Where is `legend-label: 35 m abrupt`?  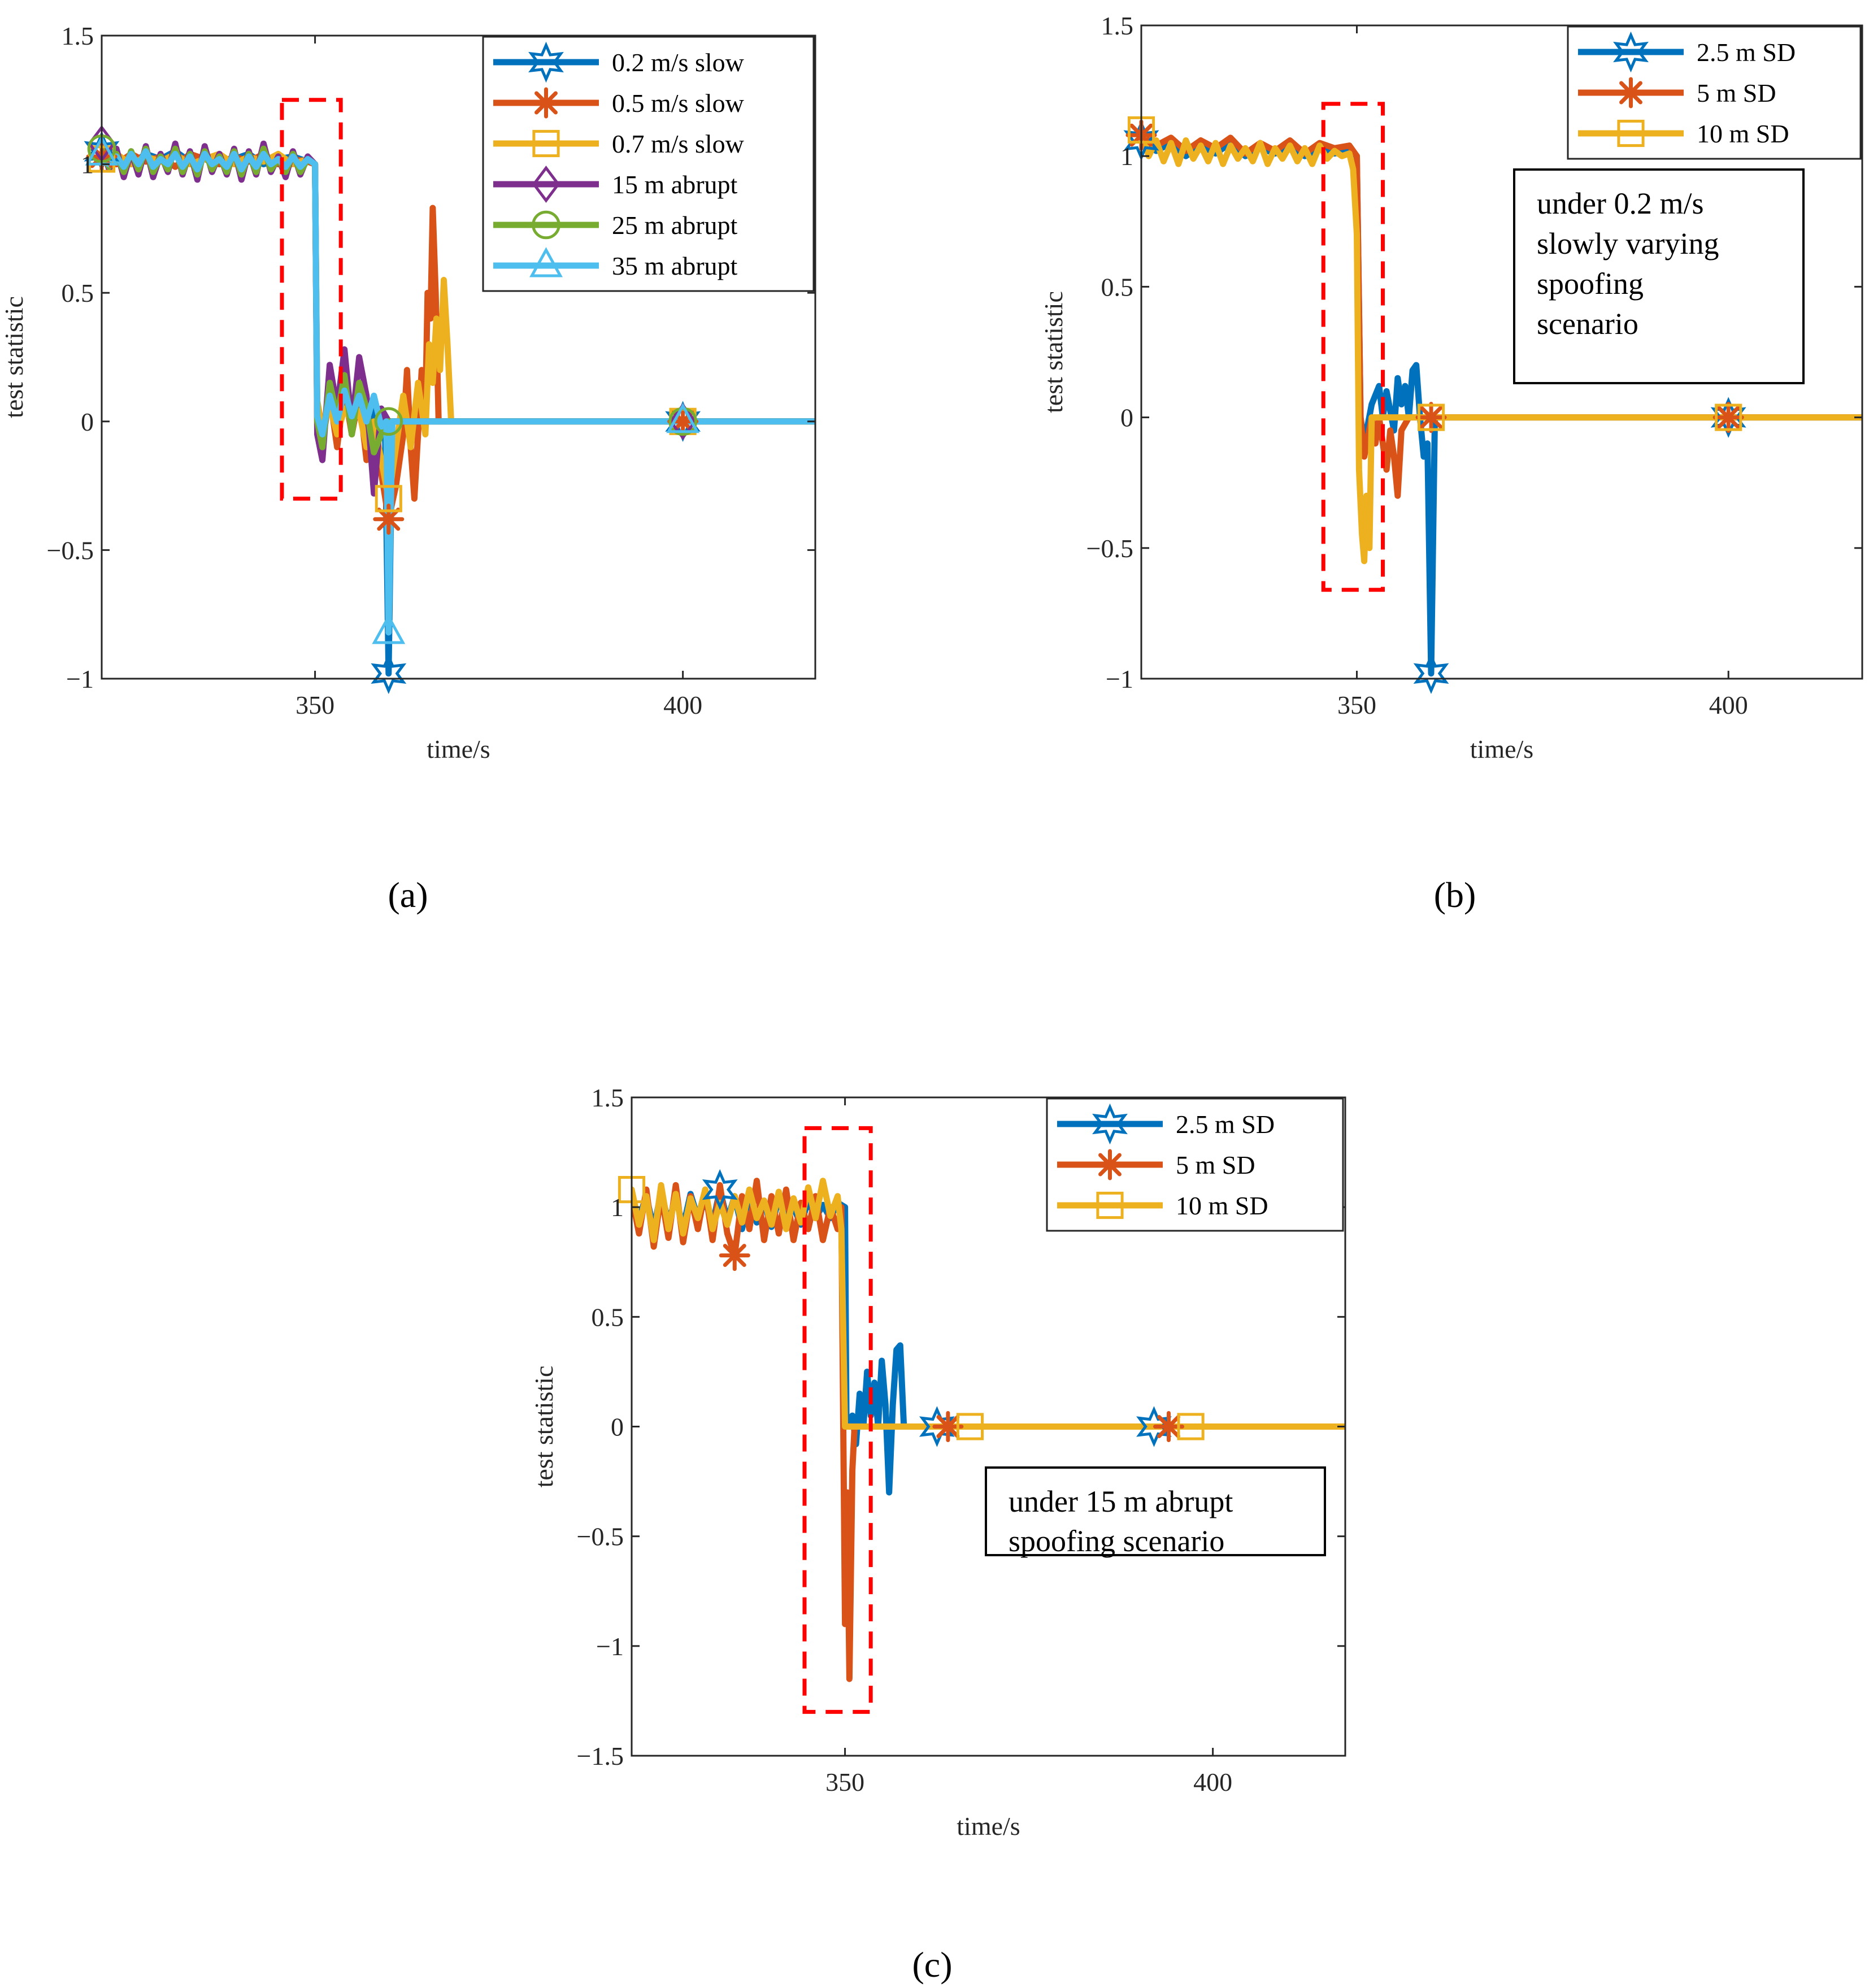 legend-label: 35 m abrupt is located at coordinates (675, 265).